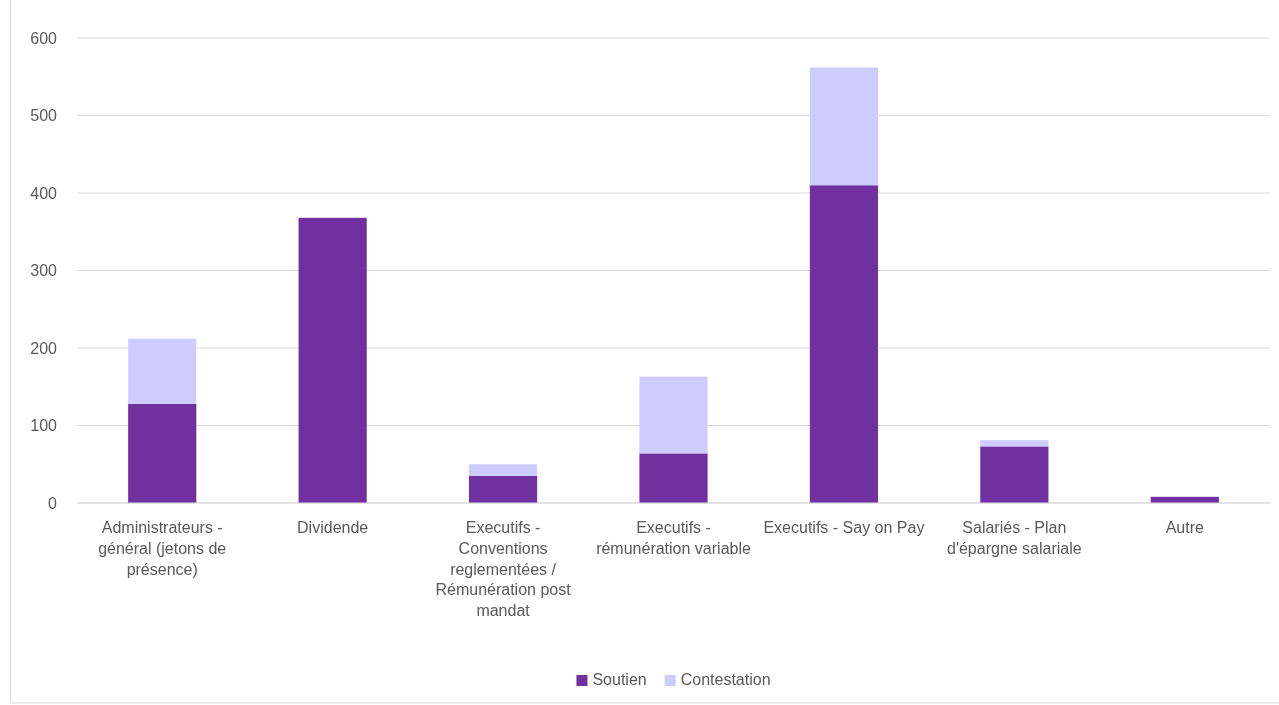 The width and height of the screenshot is (1279, 705). What do you see at coordinates (44, 271) in the screenshot?
I see `y-tick-label: 300` at bounding box center [44, 271].